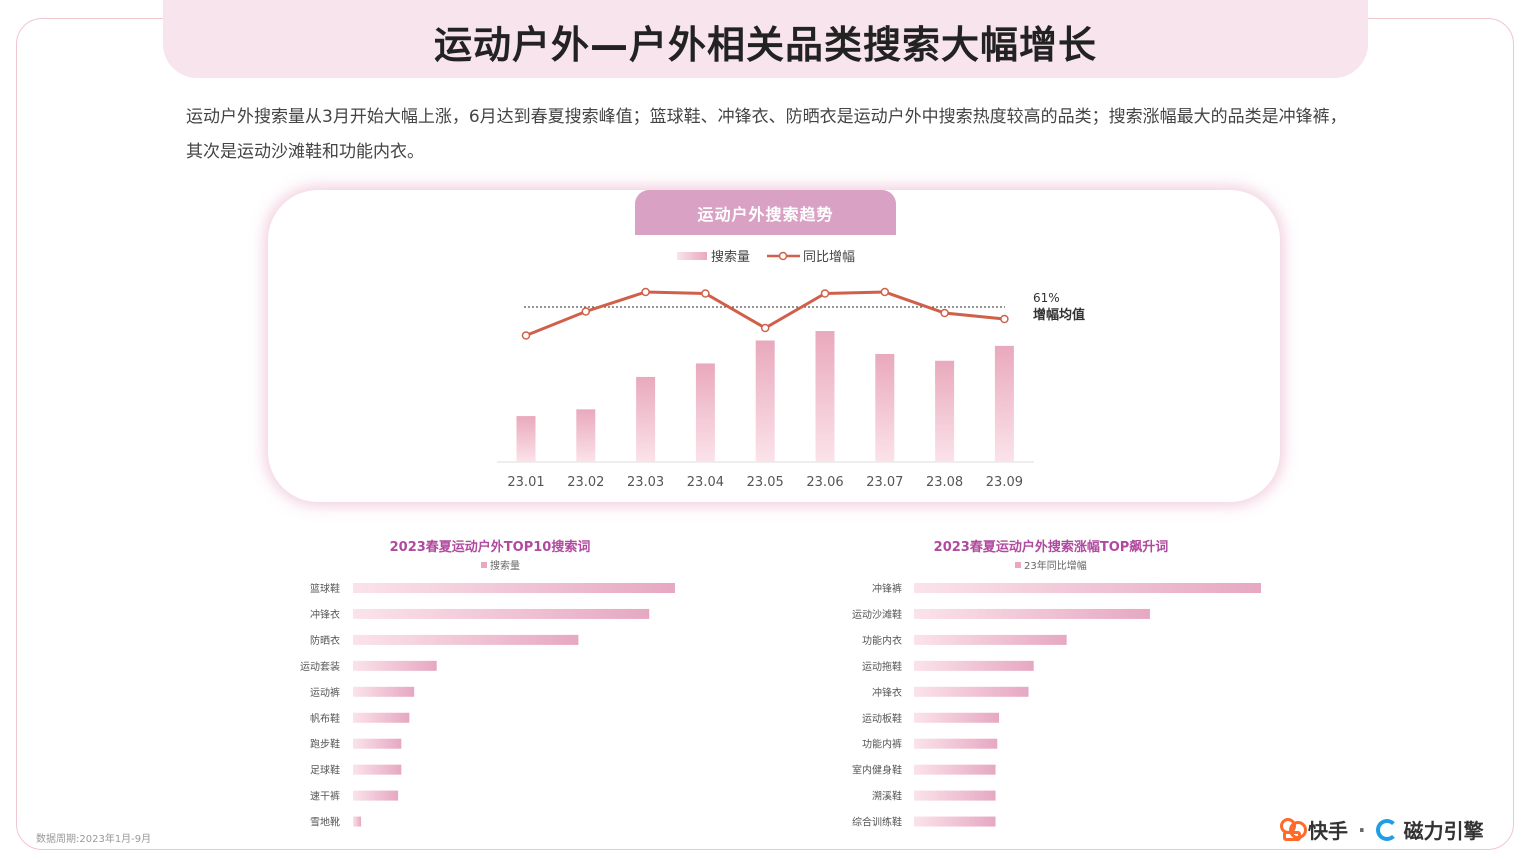 The image size is (1528, 860). What do you see at coordinates (1004, 319) in the screenshot?
I see `trend-yoy-point-23.09` at bounding box center [1004, 319].